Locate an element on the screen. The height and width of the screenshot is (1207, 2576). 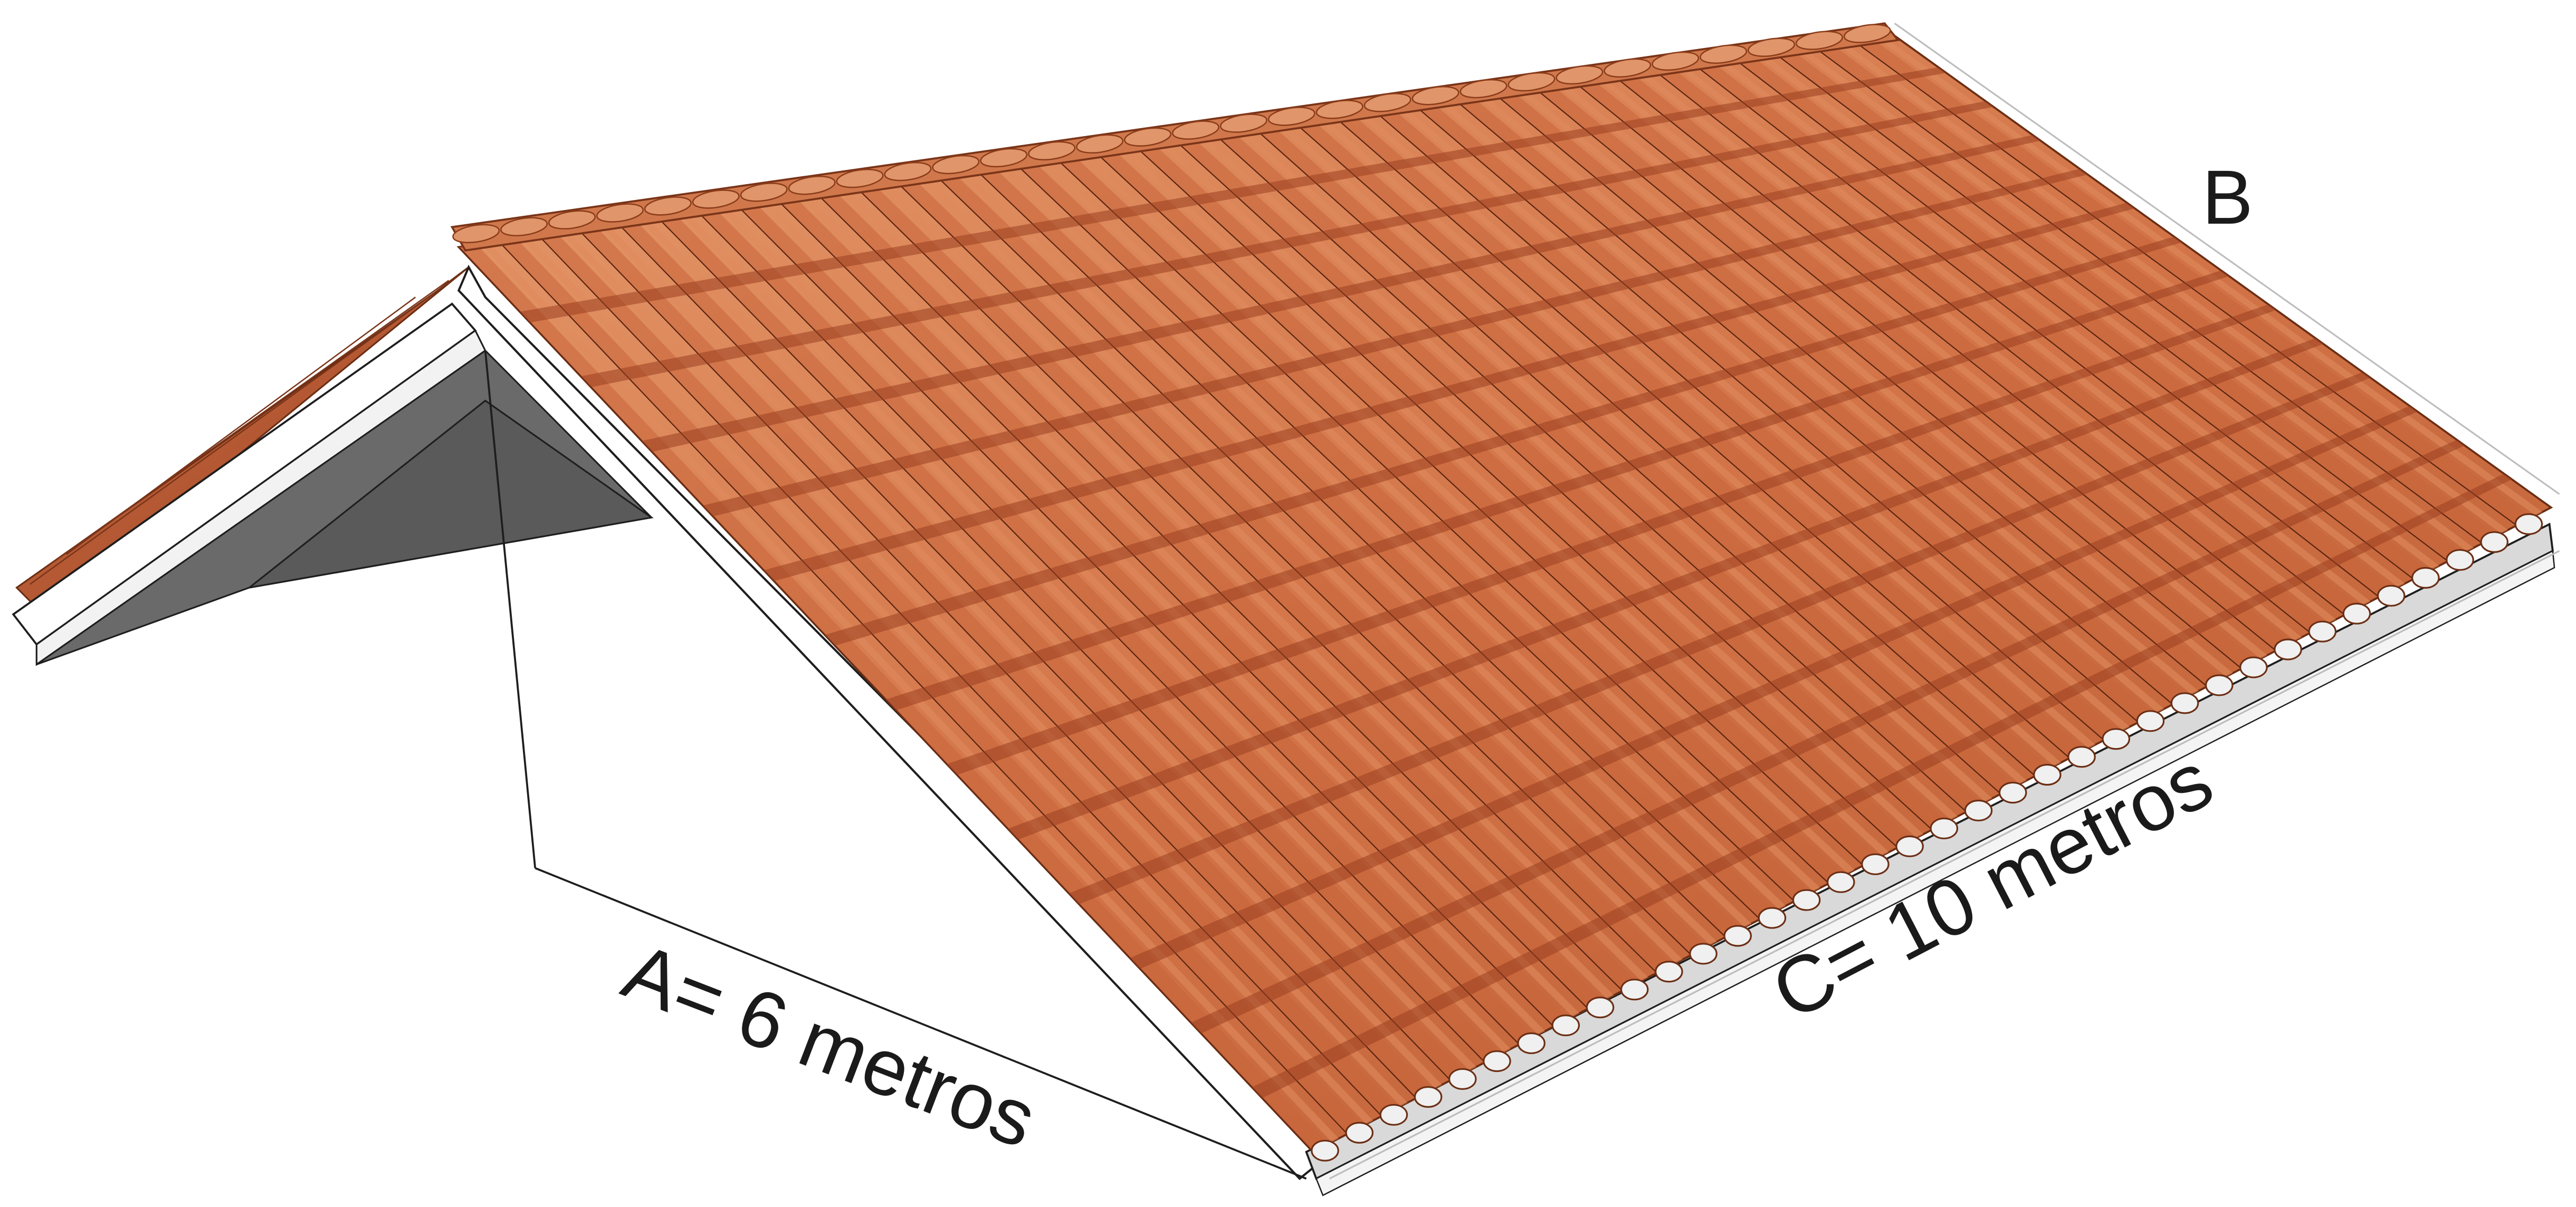
gable-inner-shade is located at coordinates (451, 494).